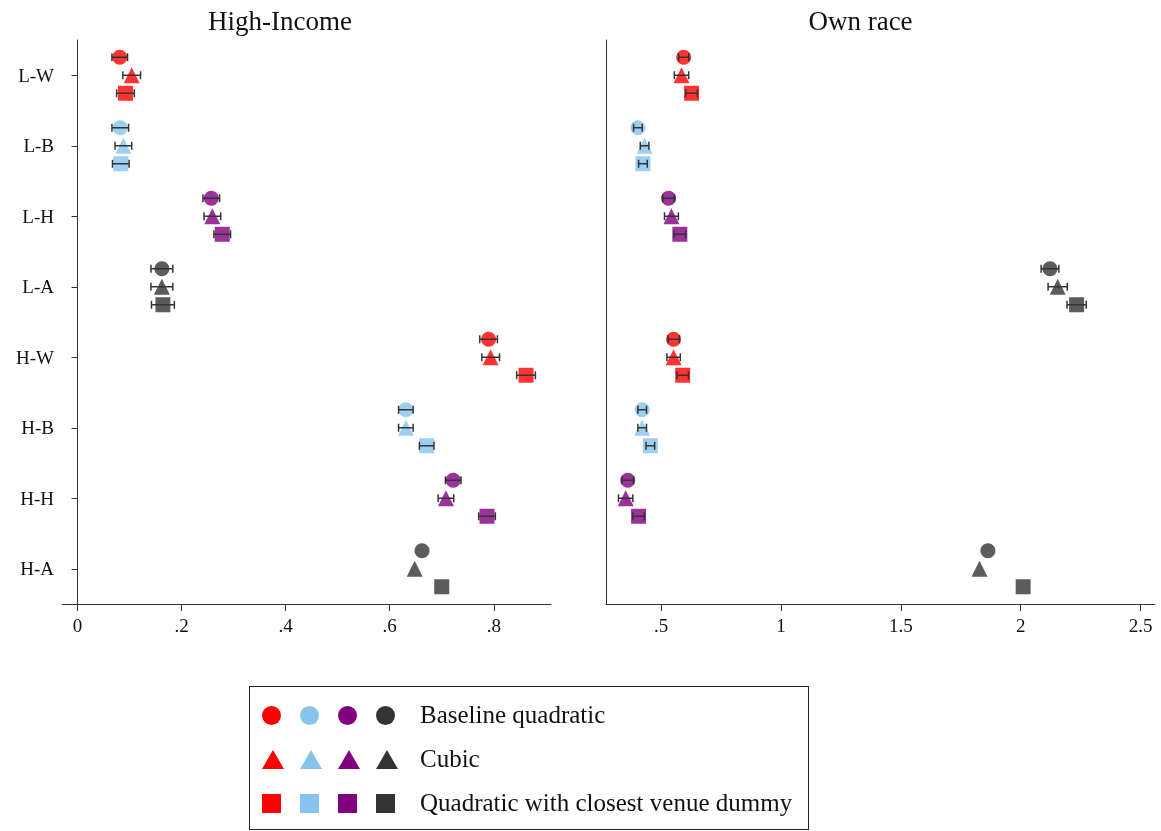  Describe the element at coordinates (513, 715) in the screenshot. I see `legend-label: Baseline quadratic` at that location.